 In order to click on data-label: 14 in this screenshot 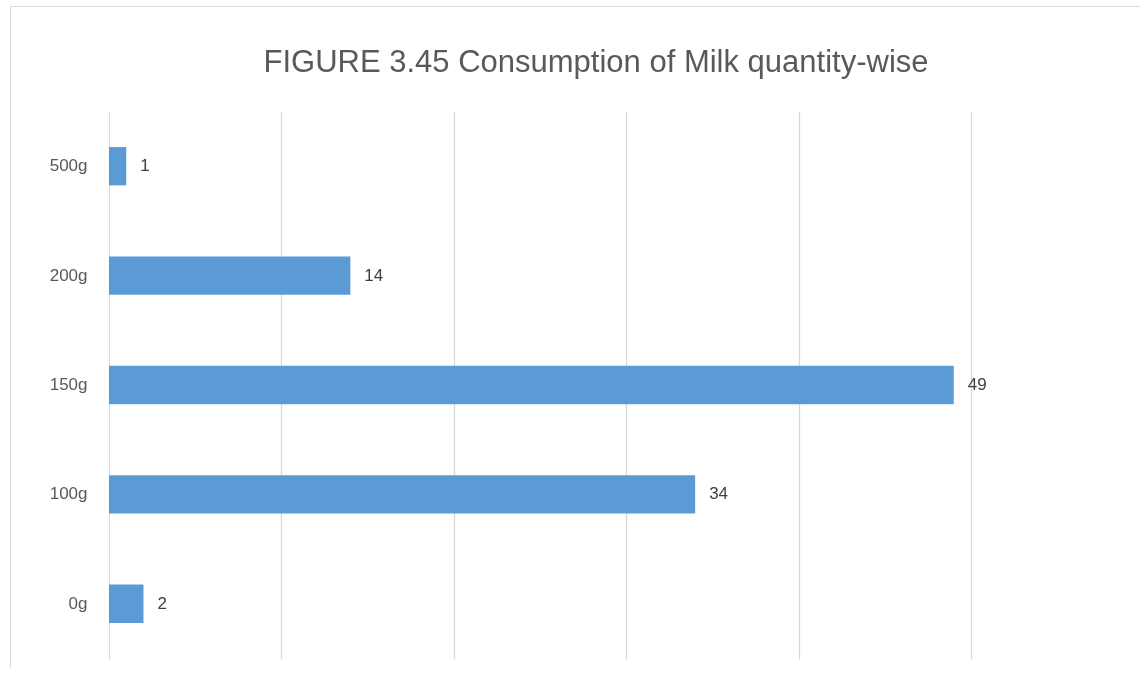, I will do `click(374, 275)`.